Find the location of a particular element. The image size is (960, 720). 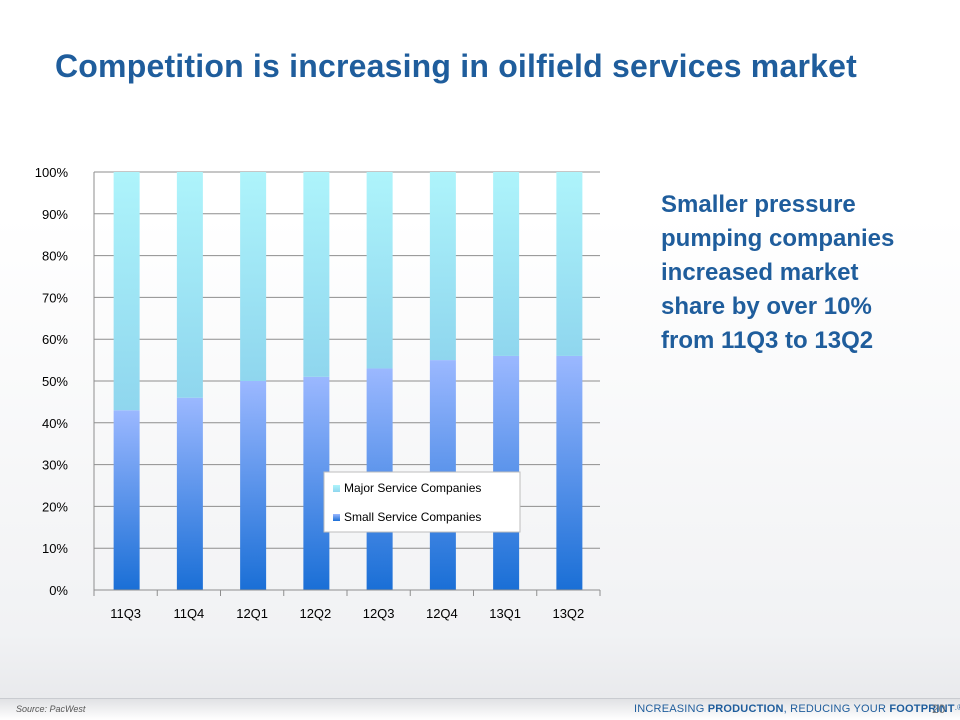

tagline-bold-footprint: FOOTPRINT is located at coordinates (922, 709).